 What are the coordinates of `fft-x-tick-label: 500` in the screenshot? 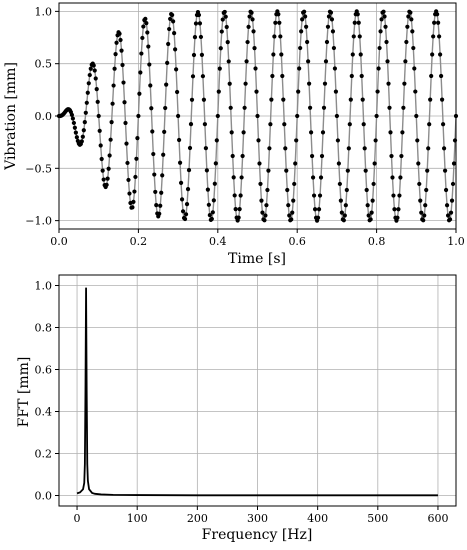 It's located at (377, 518).